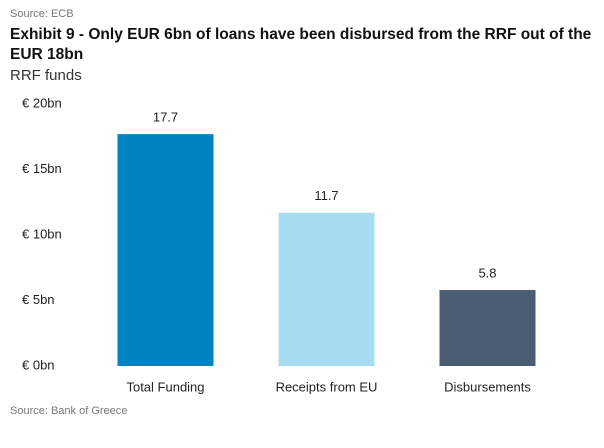  Describe the element at coordinates (165, 117) in the screenshot. I see `data-label: 17.7` at that location.